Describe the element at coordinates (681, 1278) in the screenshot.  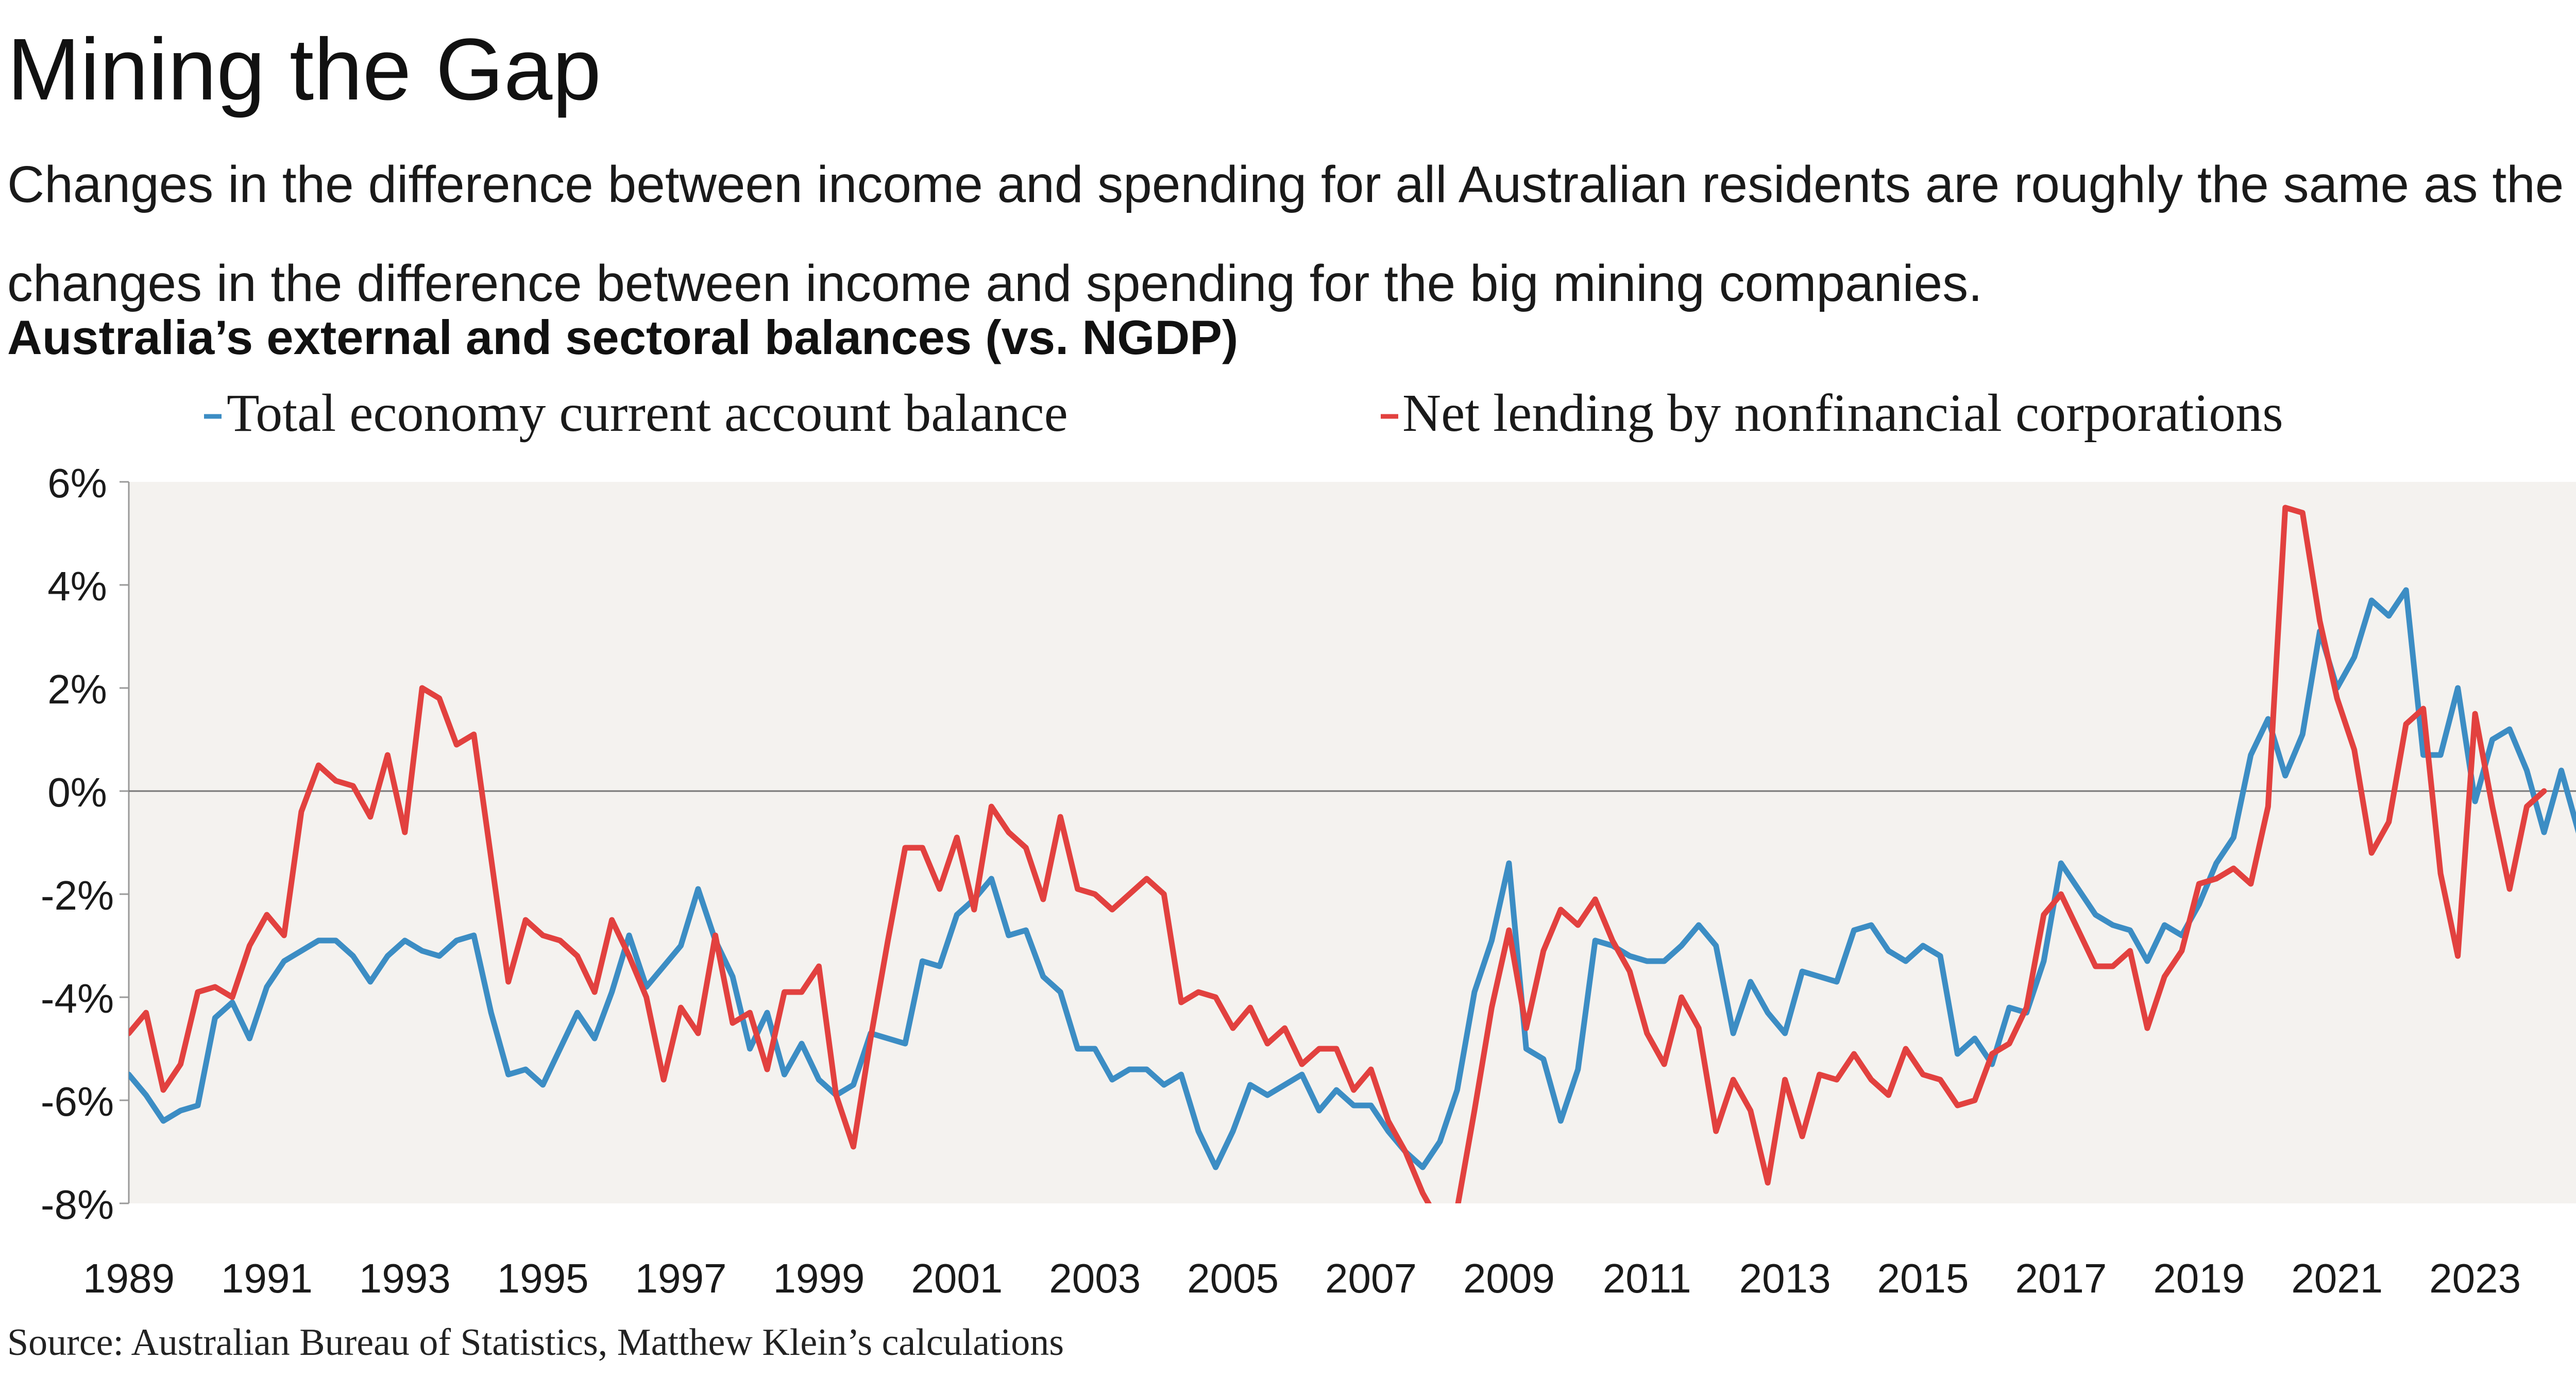
I see `x-tick-label: 1997` at that location.